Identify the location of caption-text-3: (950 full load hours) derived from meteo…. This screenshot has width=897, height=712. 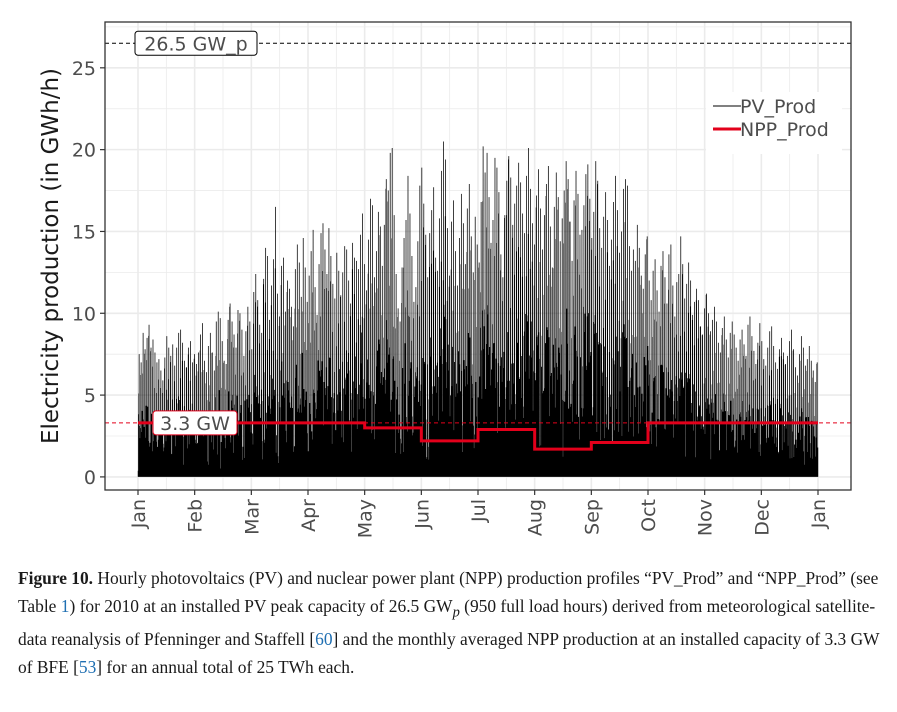
(447, 622).